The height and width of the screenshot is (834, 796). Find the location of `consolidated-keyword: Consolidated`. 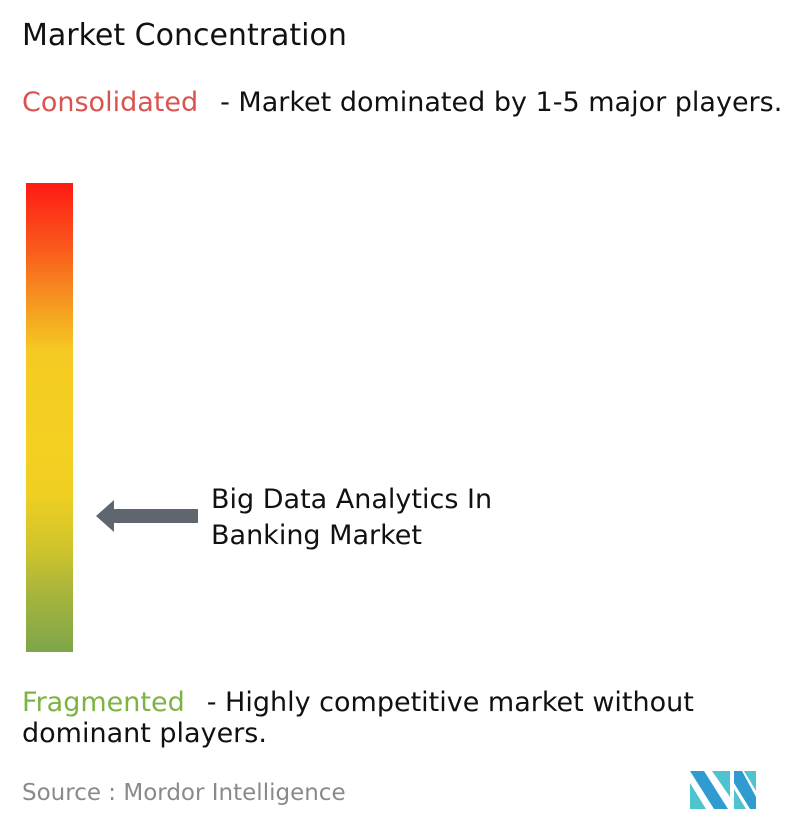

consolidated-keyword: Consolidated is located at coordinates (110, 102).